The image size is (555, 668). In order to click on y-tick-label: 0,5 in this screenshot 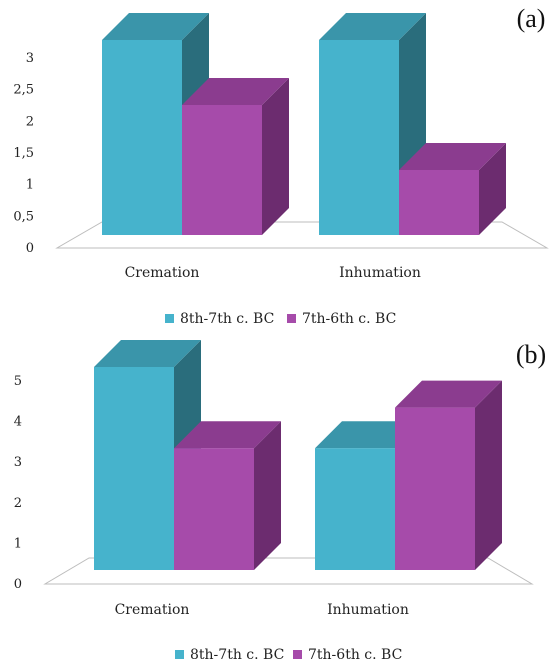, I will do `click(23, 216)`.